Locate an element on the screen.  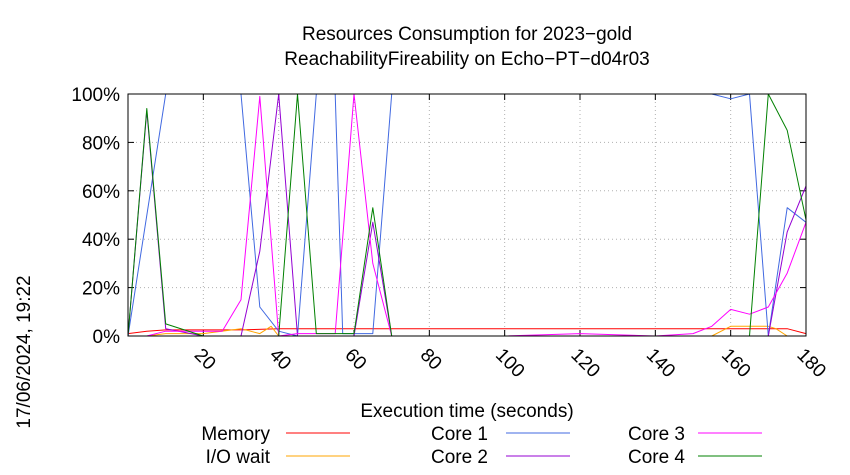
x-tick-label: 120 is located at coordinates (584, 363).